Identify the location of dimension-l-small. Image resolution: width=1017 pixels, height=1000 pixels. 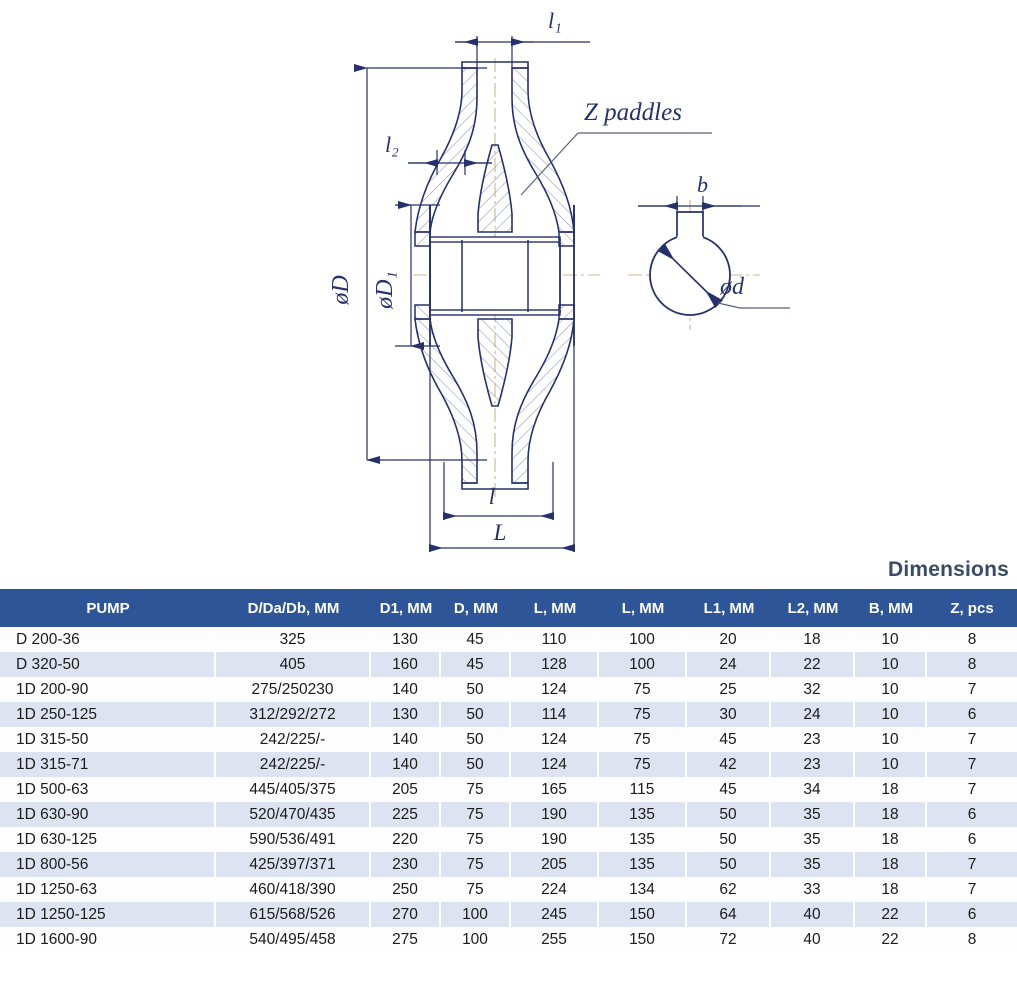
(498, 491).